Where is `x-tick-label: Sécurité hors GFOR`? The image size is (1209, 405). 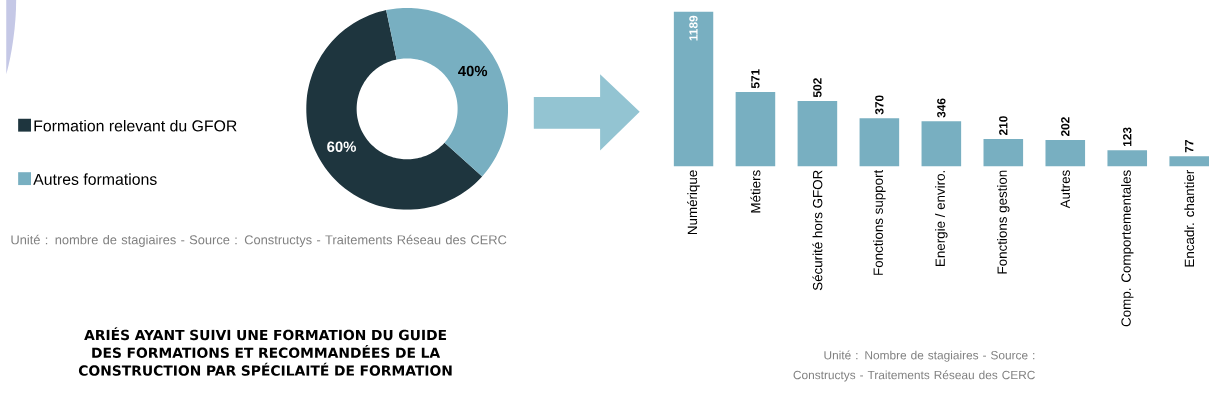
x-tick-label: Sécurité hors GFOR is located at coordinates (817, 230).